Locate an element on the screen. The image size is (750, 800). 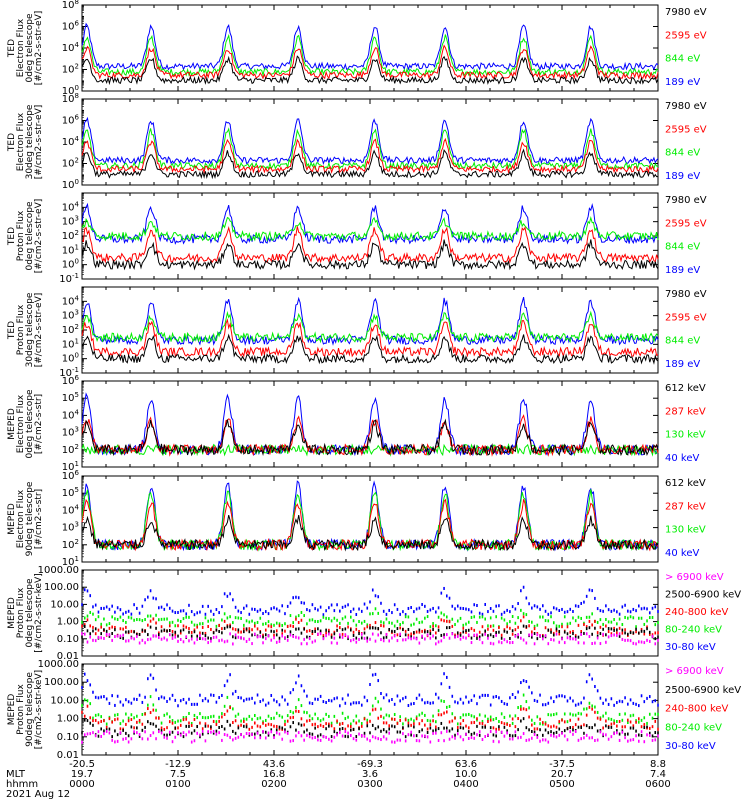
legend-entry: > 6900 keV is located at coordinates (694, 671).